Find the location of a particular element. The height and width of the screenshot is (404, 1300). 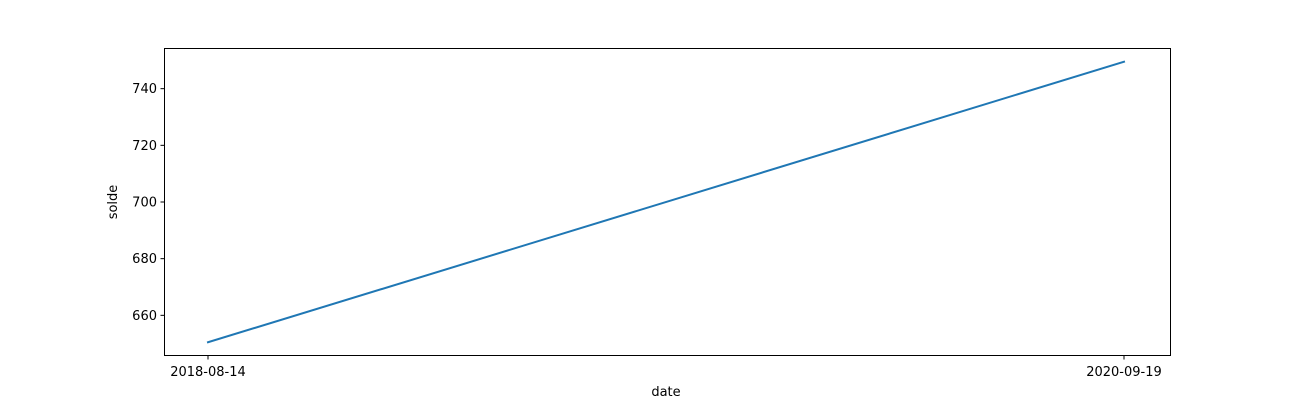

y-tick-label: 700 is located at coordinates (144, 203).